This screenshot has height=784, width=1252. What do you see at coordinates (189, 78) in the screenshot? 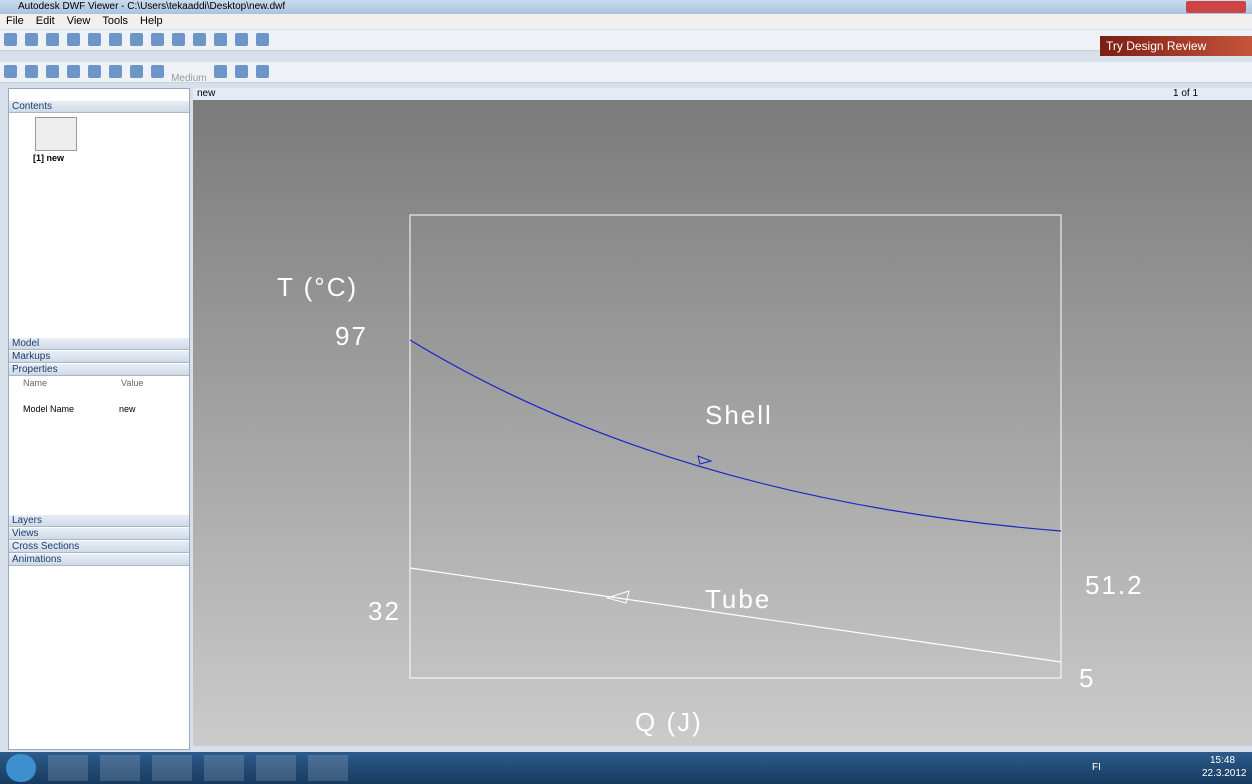
I see `quality-select: Medium` at bounding box center [189, 78].